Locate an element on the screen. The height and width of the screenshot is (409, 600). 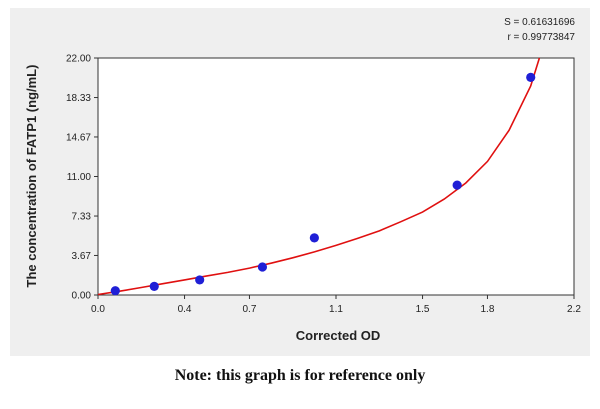
x-tick-label: 0.4 is located at coordinates (185, 309).